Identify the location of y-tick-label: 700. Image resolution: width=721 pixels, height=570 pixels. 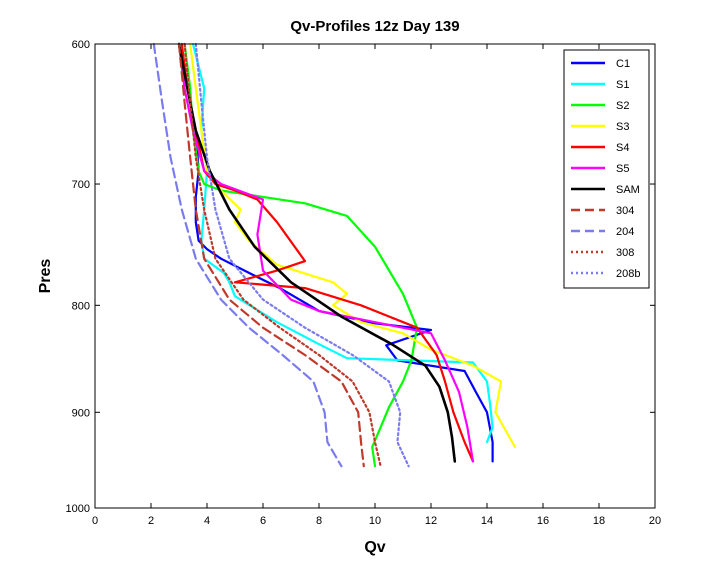
(81, 185).